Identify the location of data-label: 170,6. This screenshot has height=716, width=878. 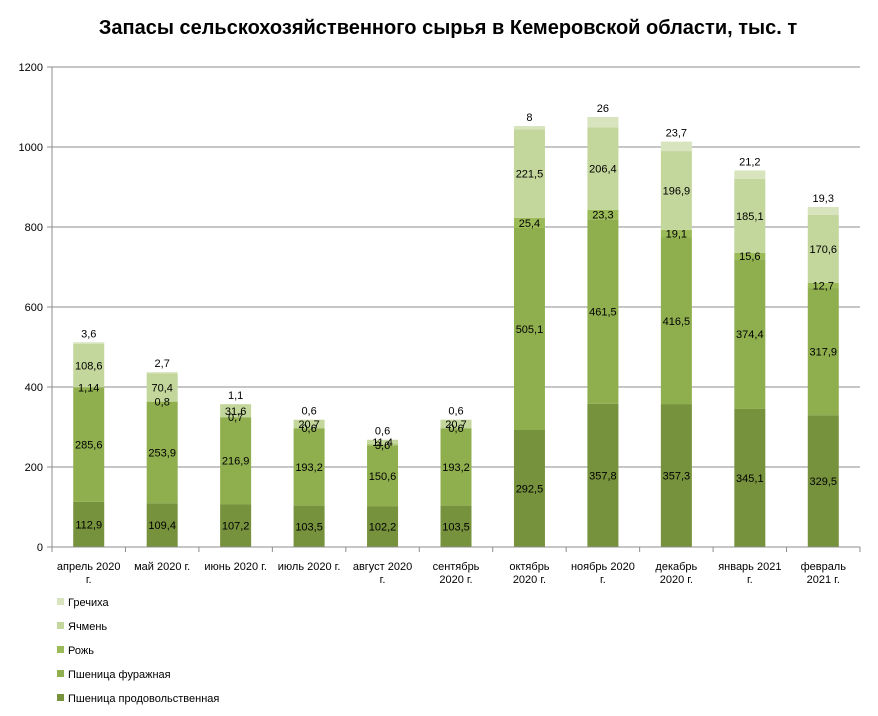
(824, 250).